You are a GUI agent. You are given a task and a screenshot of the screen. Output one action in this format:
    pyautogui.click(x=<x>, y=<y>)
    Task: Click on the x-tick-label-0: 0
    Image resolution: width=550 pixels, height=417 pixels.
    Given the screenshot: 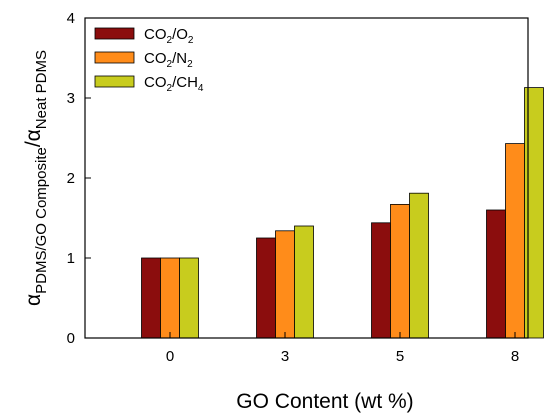 What is the action you would take?
    pyautogui.click(x=170, y=356)
    